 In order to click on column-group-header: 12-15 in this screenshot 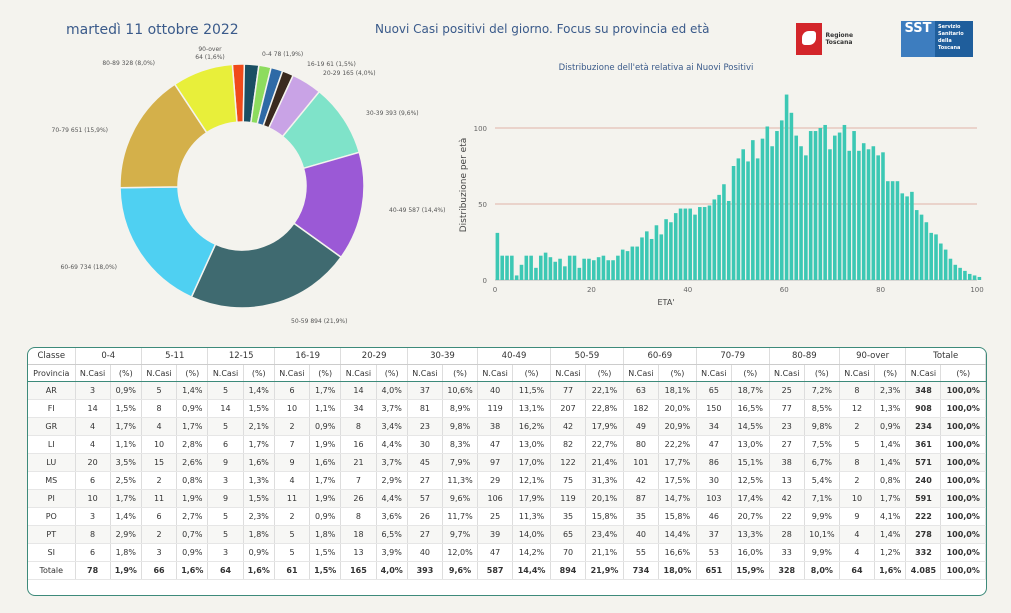, I will do `click(241, 356)`.